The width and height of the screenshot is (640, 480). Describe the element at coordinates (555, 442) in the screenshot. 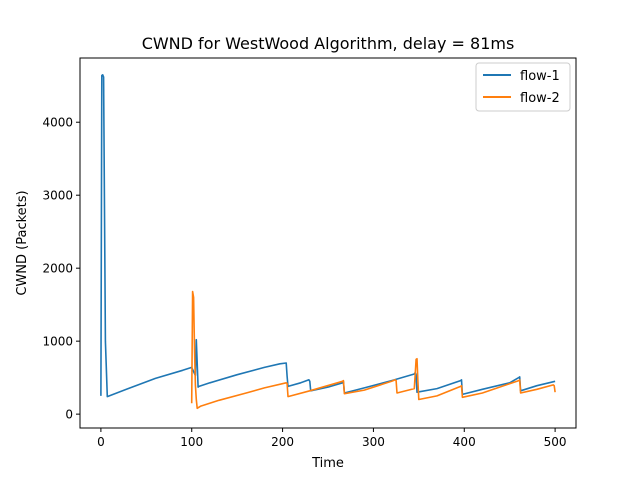

I see `x-tick-label: 500` at that location.